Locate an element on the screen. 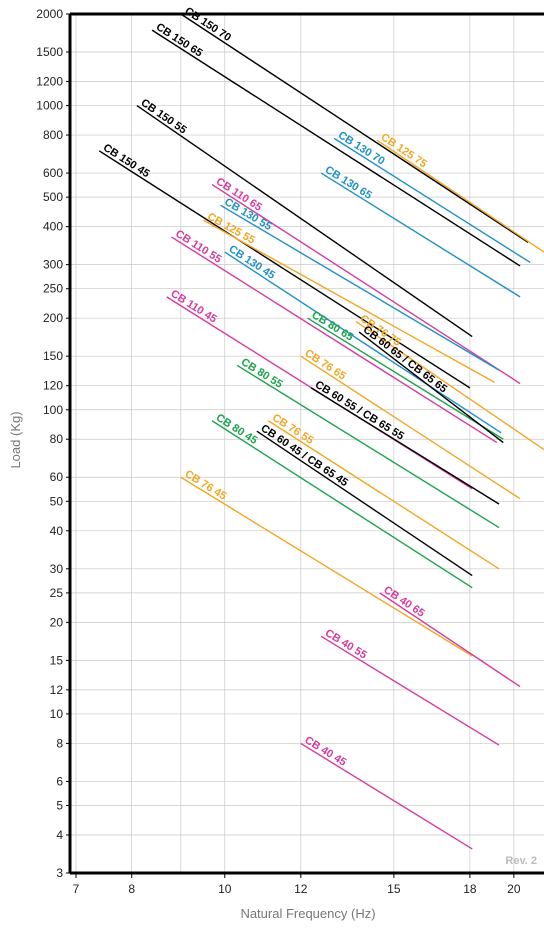 The image size is (544, 928). y-tick-label: 5 is located at coordinates (59, 806).